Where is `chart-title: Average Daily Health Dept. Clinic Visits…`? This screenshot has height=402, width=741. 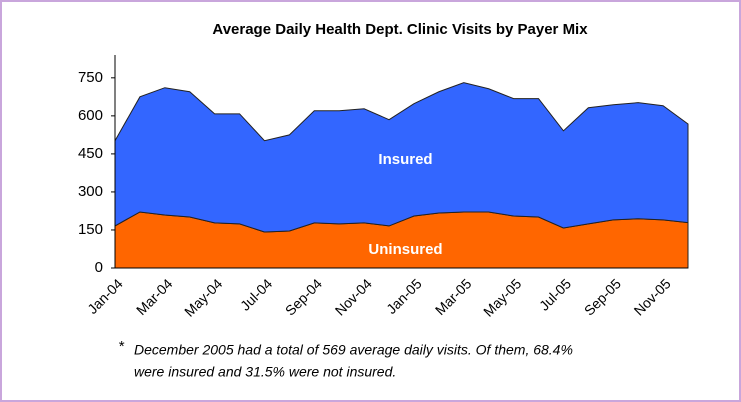
chart-title: Average Daily Health Dept. Clinic Visits… is located at coordinates (400, 29).